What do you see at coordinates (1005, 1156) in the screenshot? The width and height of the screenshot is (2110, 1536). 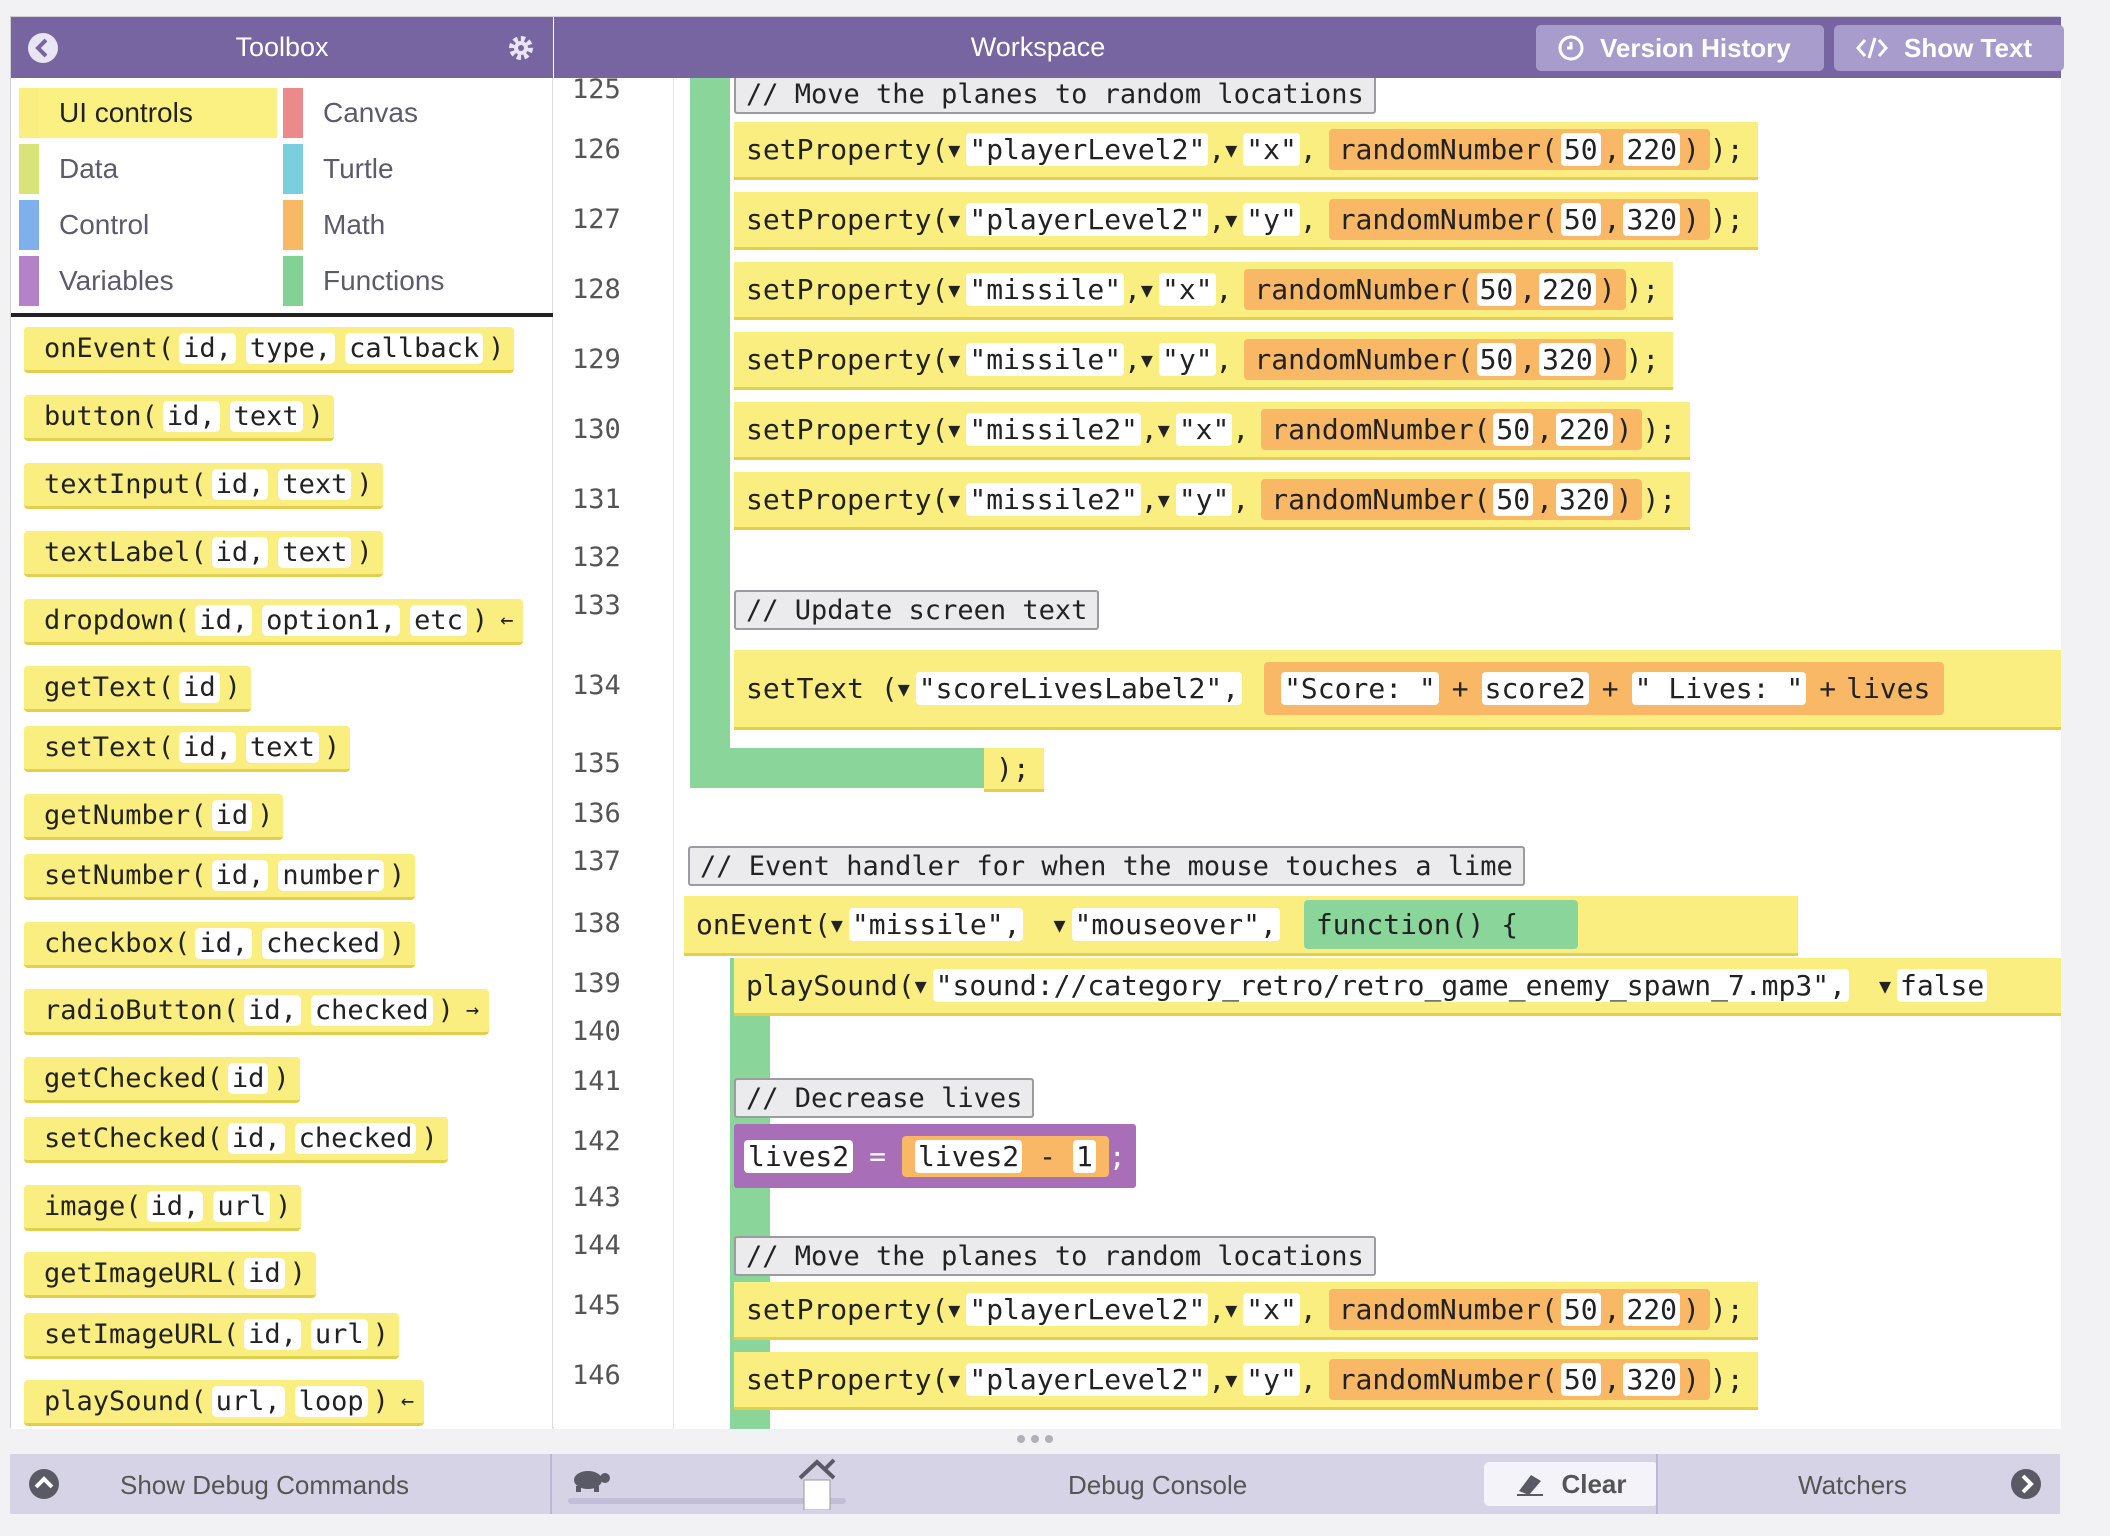 I see `math-block: lives2-1` at bounding box center [1005, 1156].